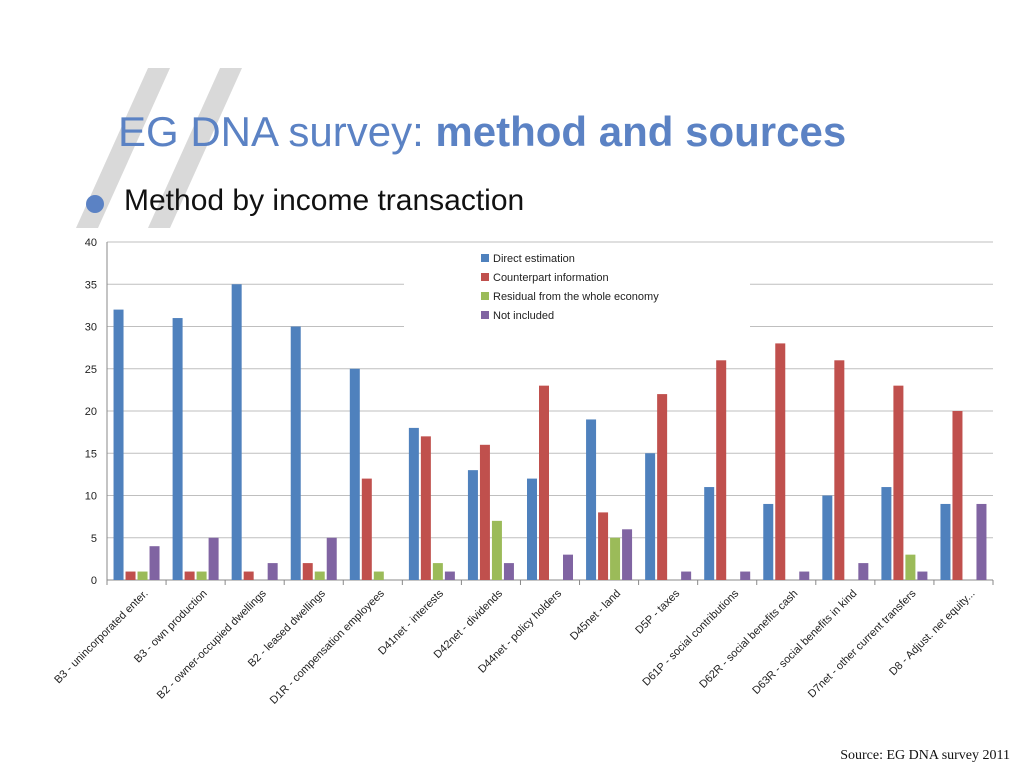  Describe the element at coordinates (212, 644) in the screenshot. I see `x-category-label: B2 - owner-occupied dwellings` at that location.